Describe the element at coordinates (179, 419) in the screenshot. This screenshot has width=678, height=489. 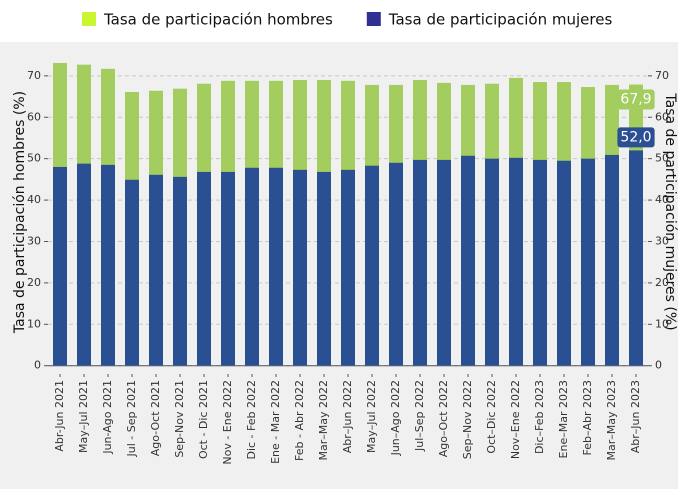
I see `x-tick-label: Sep-Nov 2021` at that location.